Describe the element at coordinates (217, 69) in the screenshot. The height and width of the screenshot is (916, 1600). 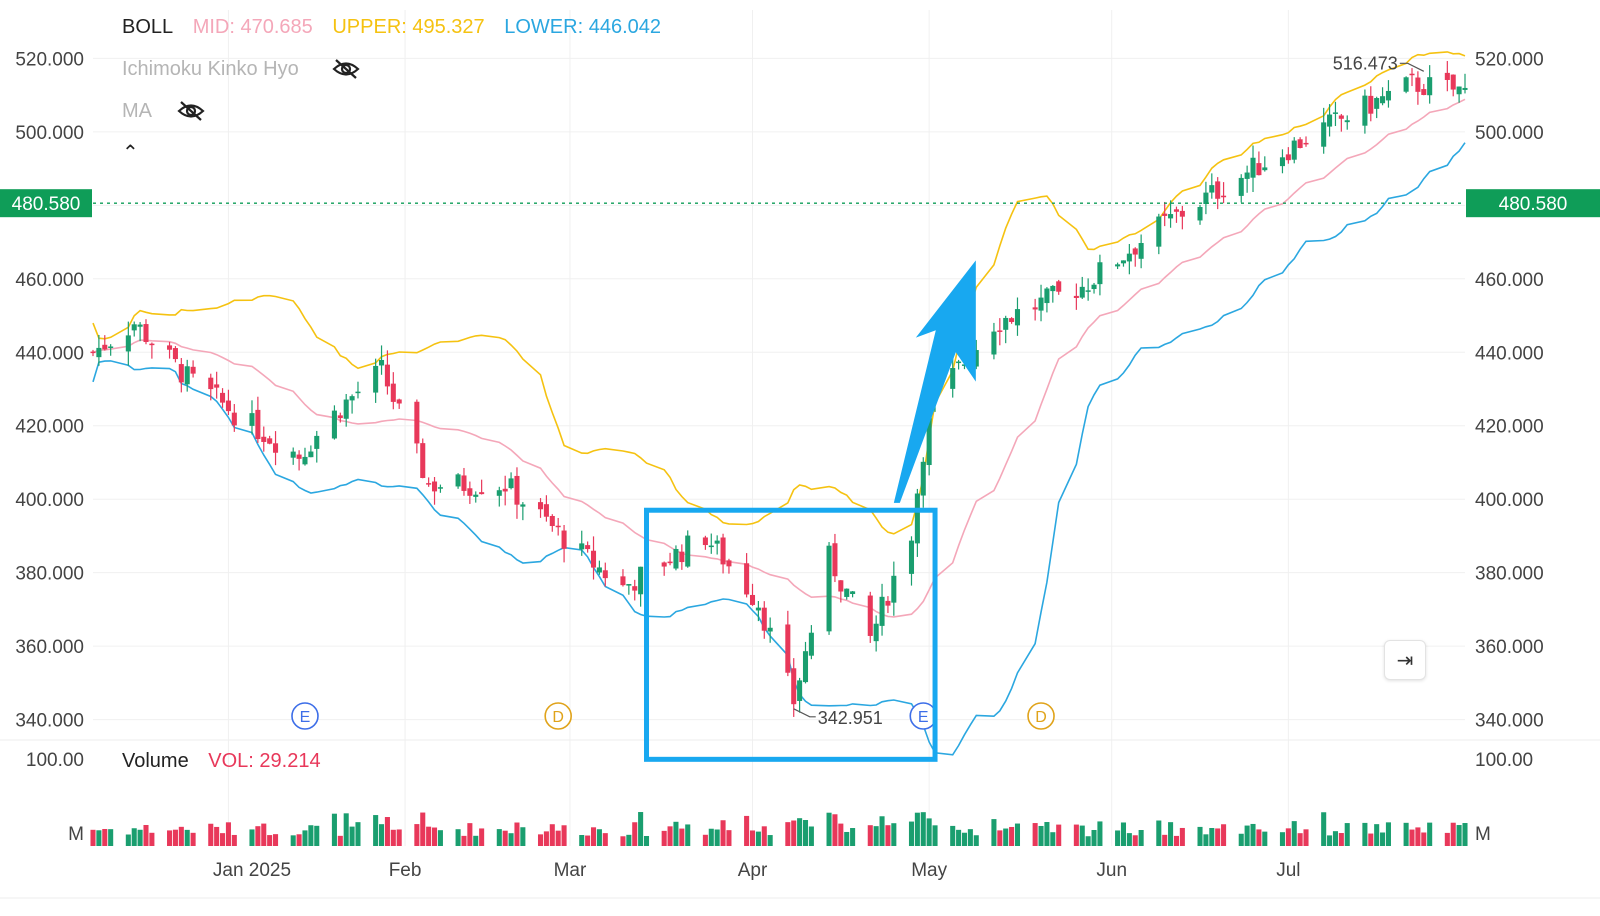
I see `ichimoku-legend: Ichimoku Kinko Hyo` at that location.